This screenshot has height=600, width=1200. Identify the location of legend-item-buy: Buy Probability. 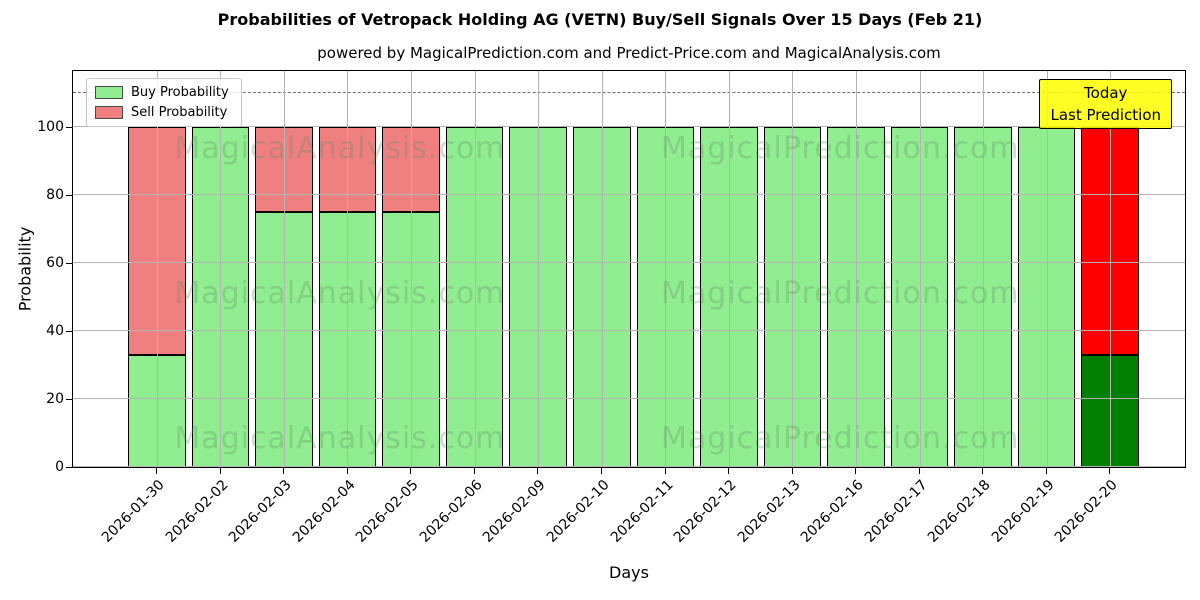
(162, 92).